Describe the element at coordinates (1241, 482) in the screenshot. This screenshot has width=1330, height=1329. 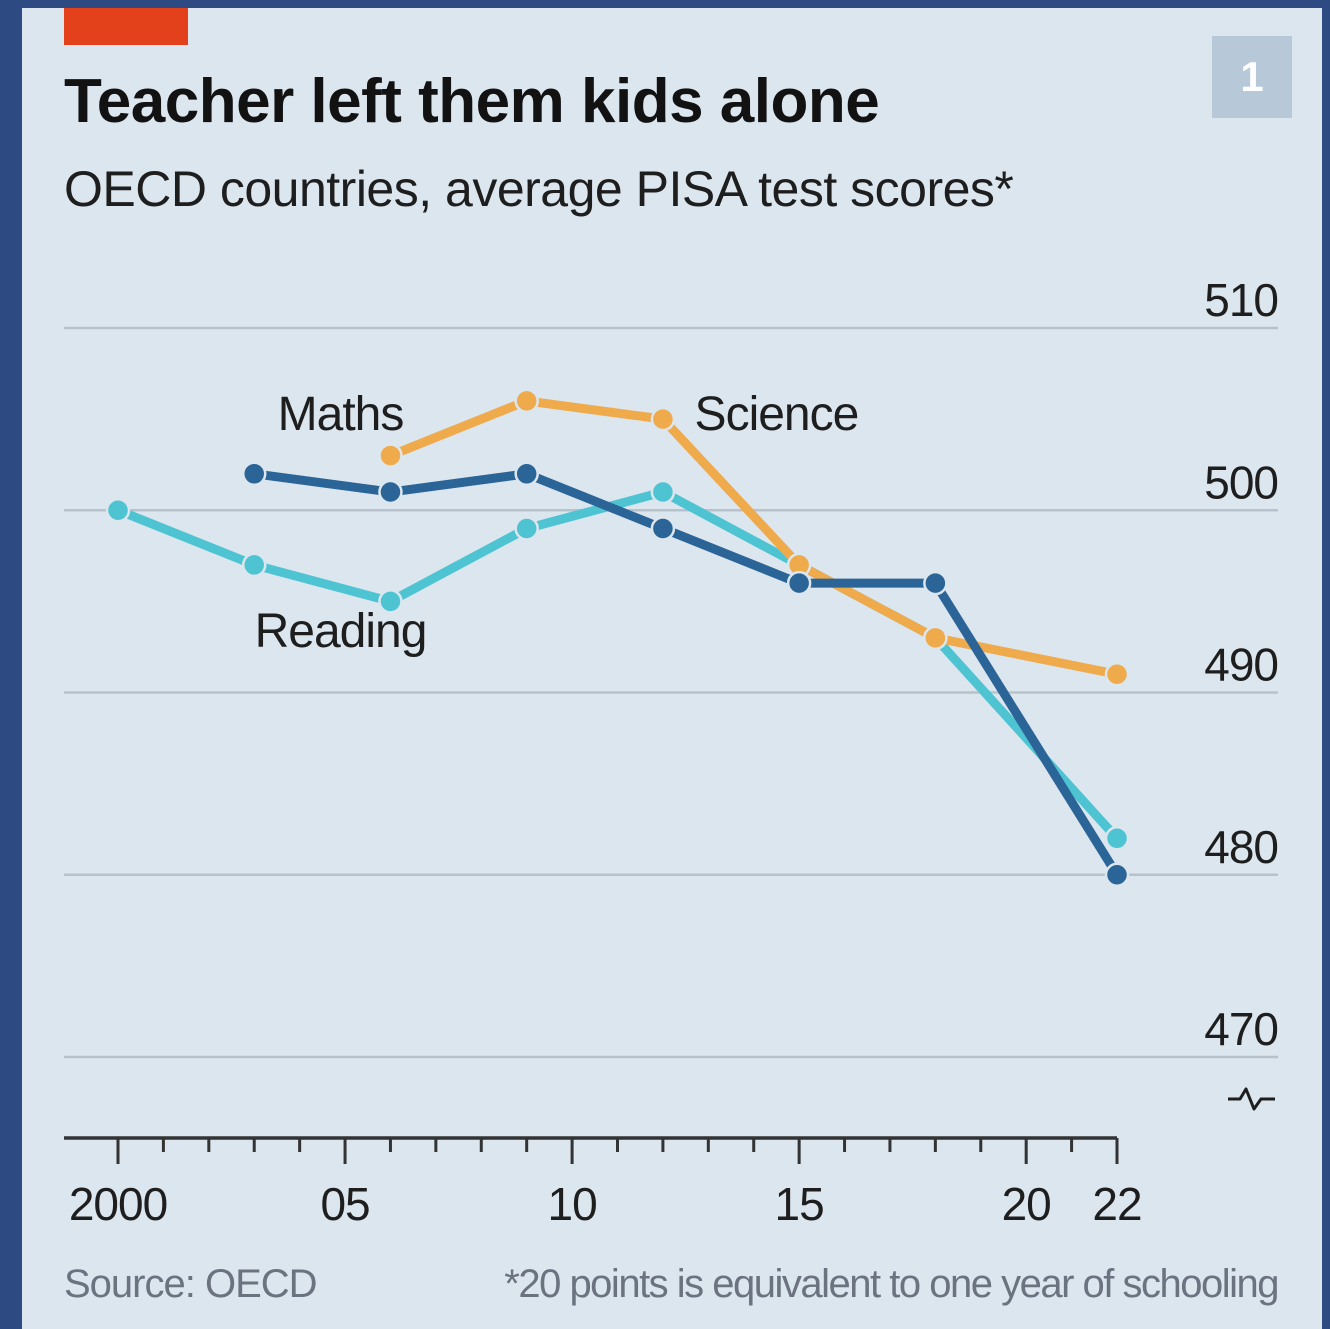
I see `y-tick-label-500: 500` at that location.